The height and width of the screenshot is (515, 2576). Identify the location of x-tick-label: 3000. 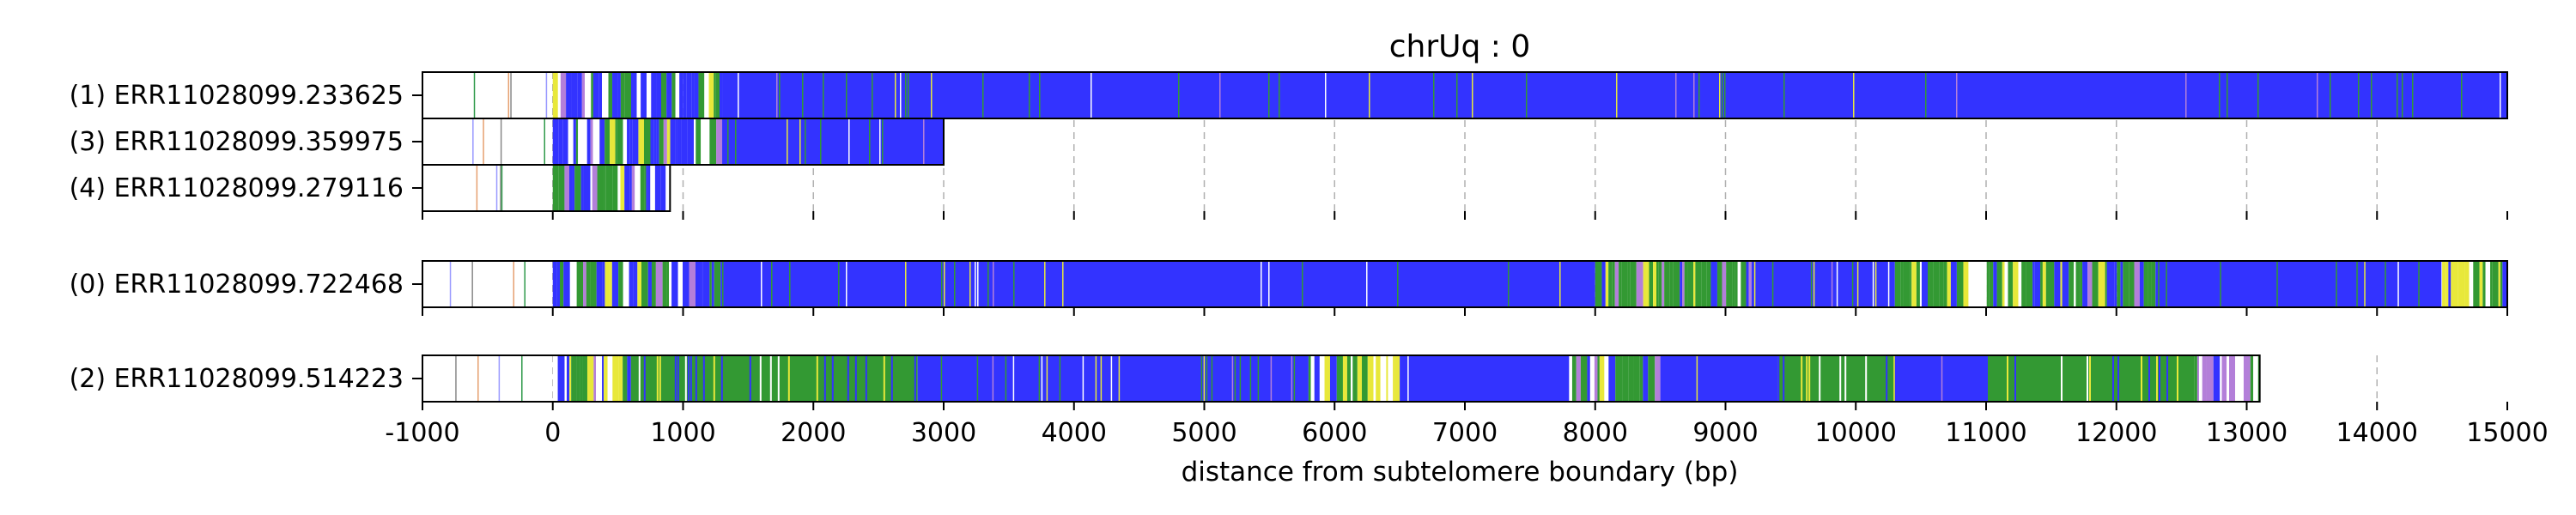
(943, 433).